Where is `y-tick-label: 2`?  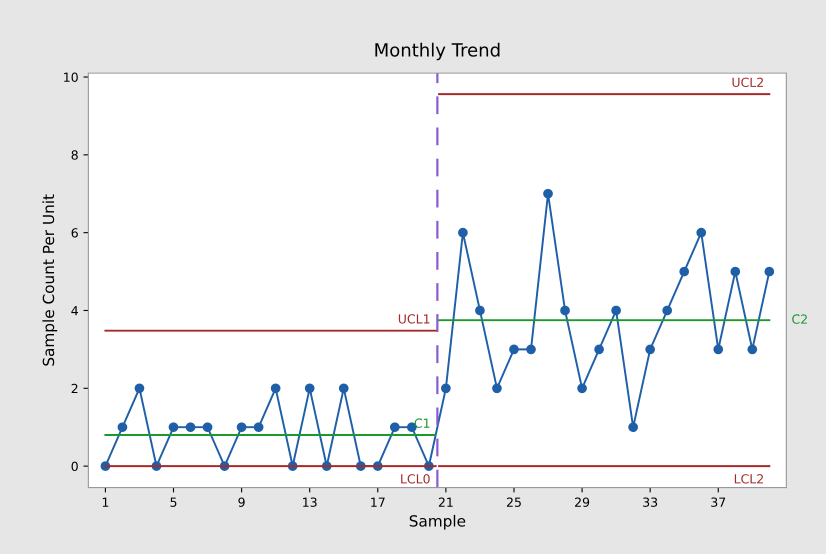 y-tick-label: 2 is located at coordinates (75, 389).